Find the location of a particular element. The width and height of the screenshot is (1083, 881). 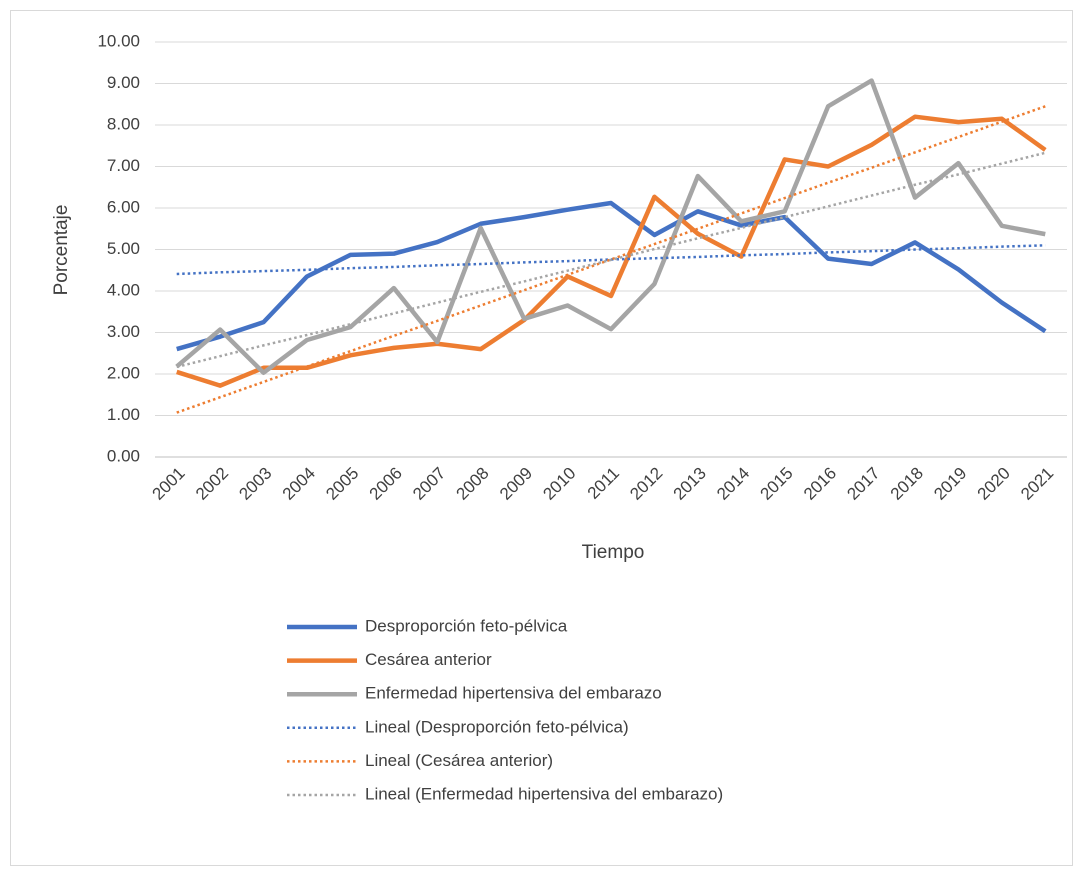

y-tick-label: 7.00 is located at coordinates (123, 165).